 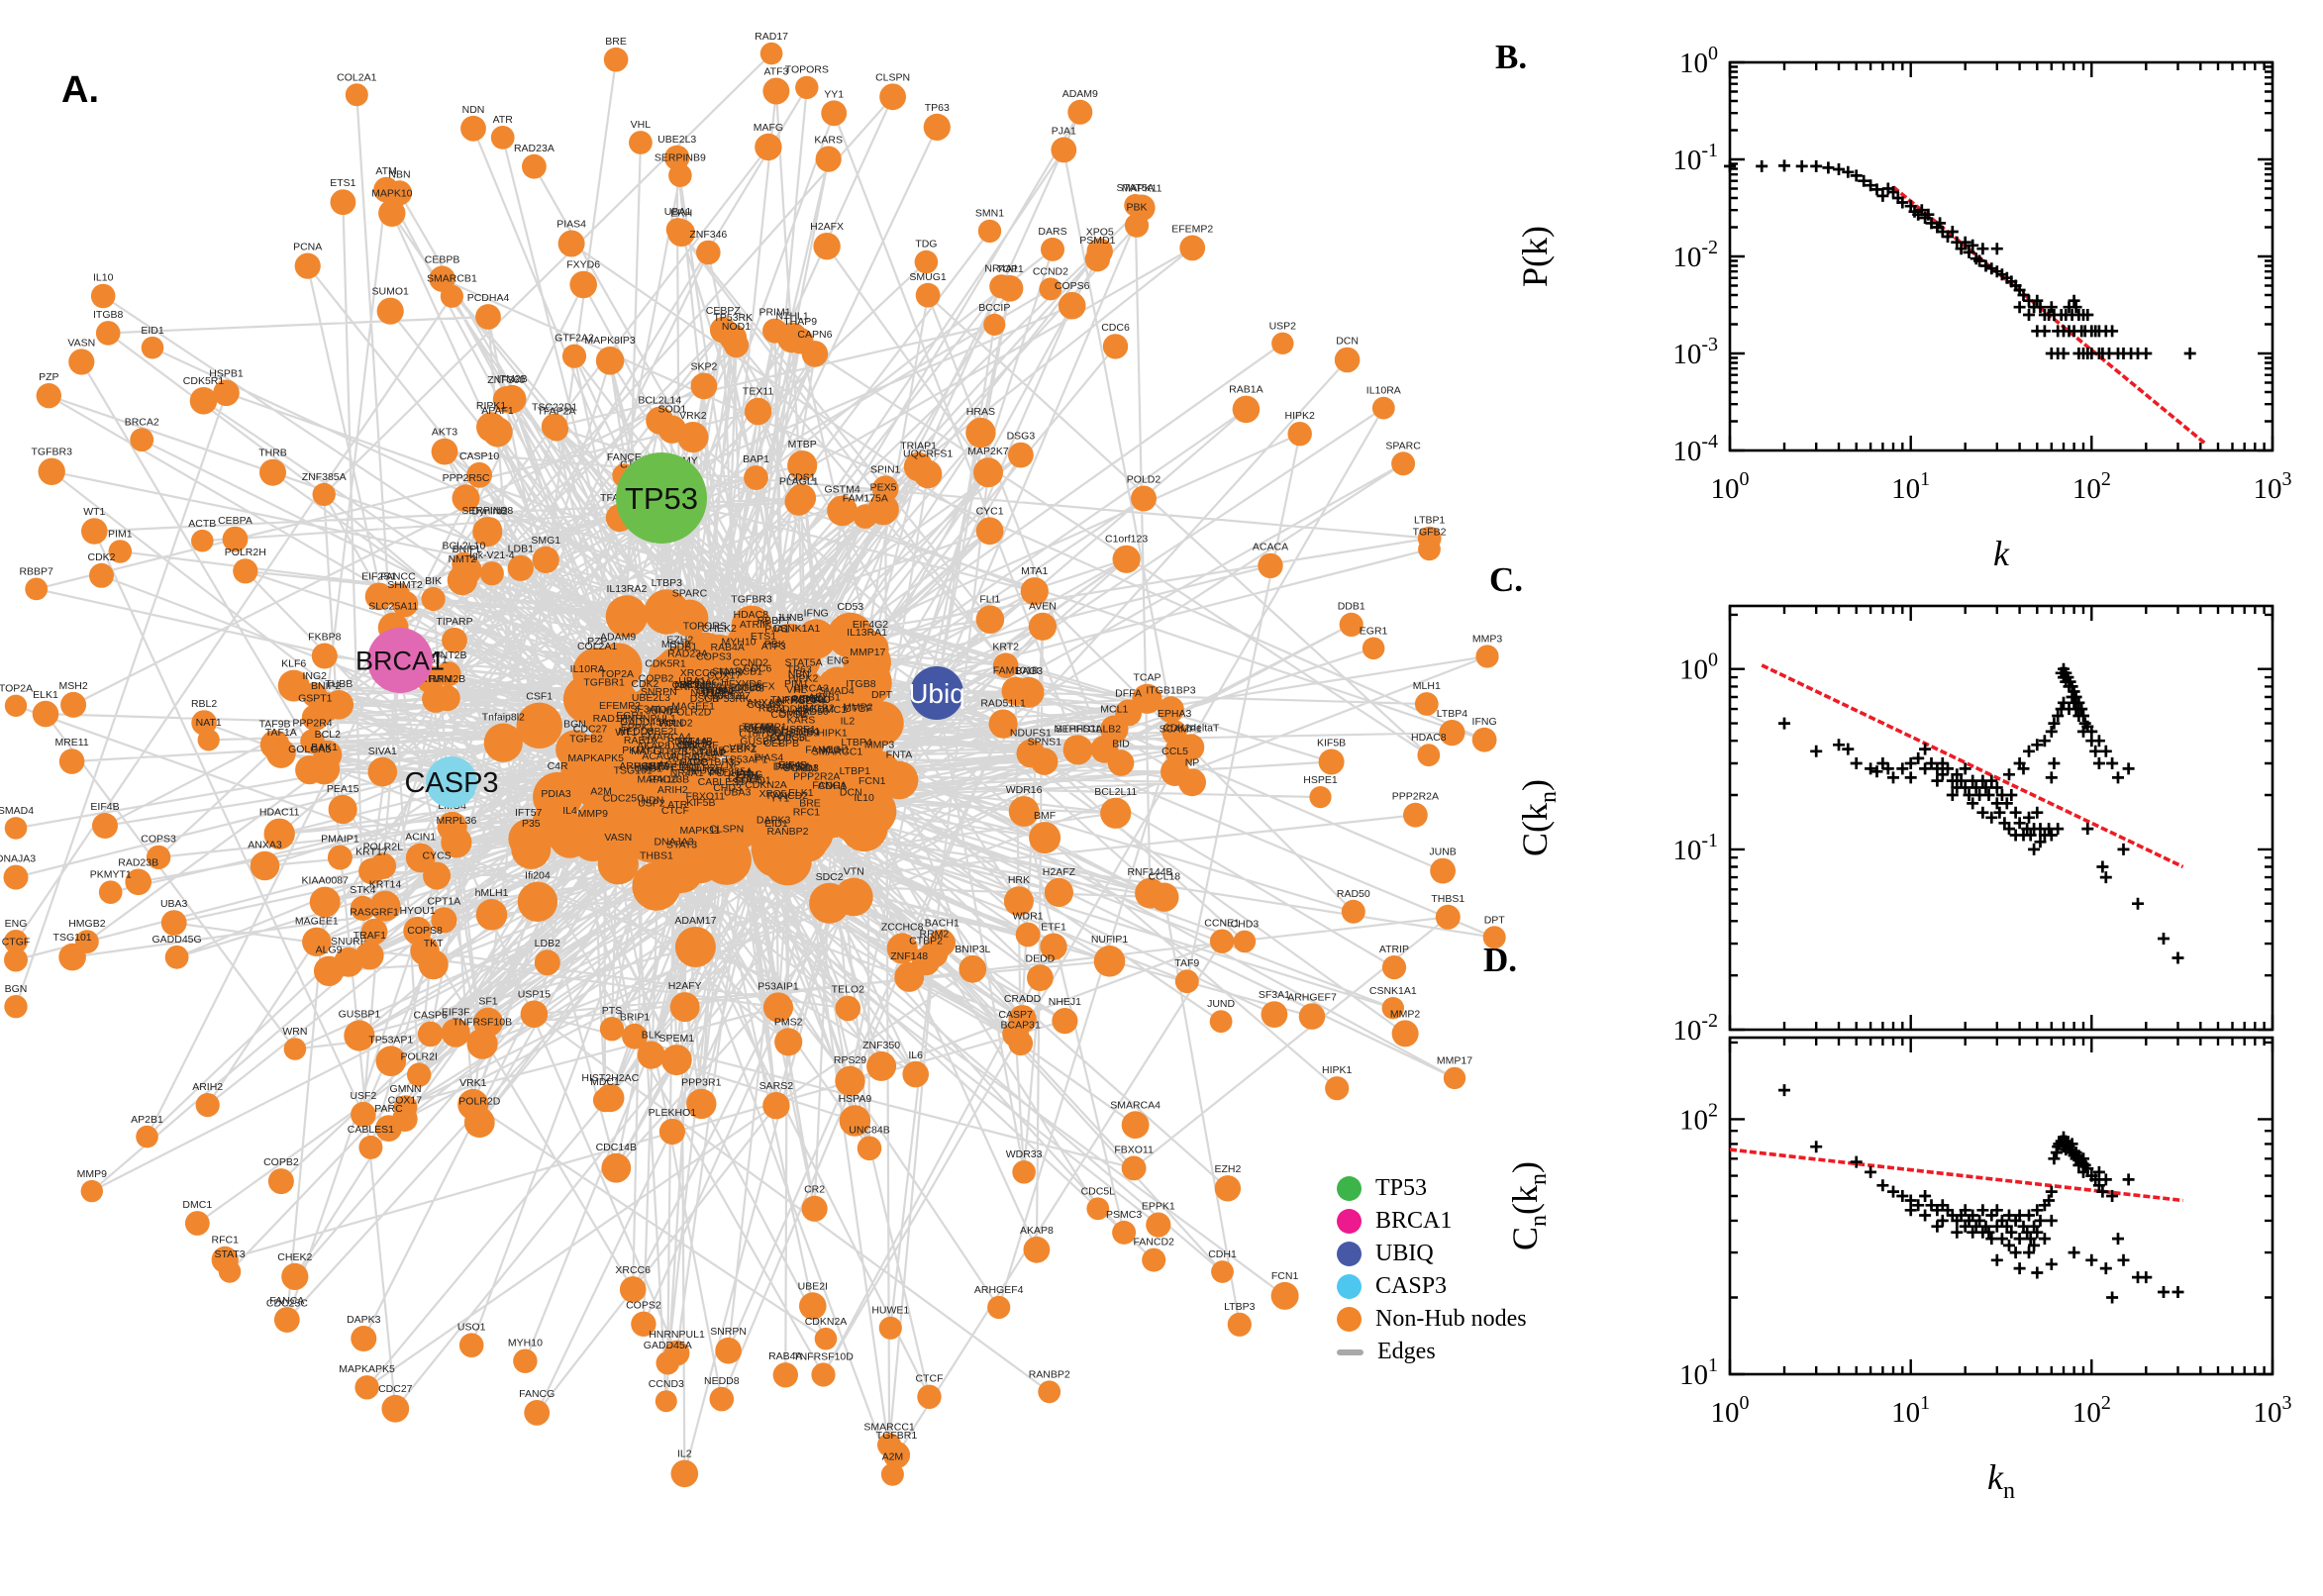 What do you see at coordinates (1222, 924) in the screenshot?
I see `network-node-label: CCNE1` at bounding box center [1222, 924].